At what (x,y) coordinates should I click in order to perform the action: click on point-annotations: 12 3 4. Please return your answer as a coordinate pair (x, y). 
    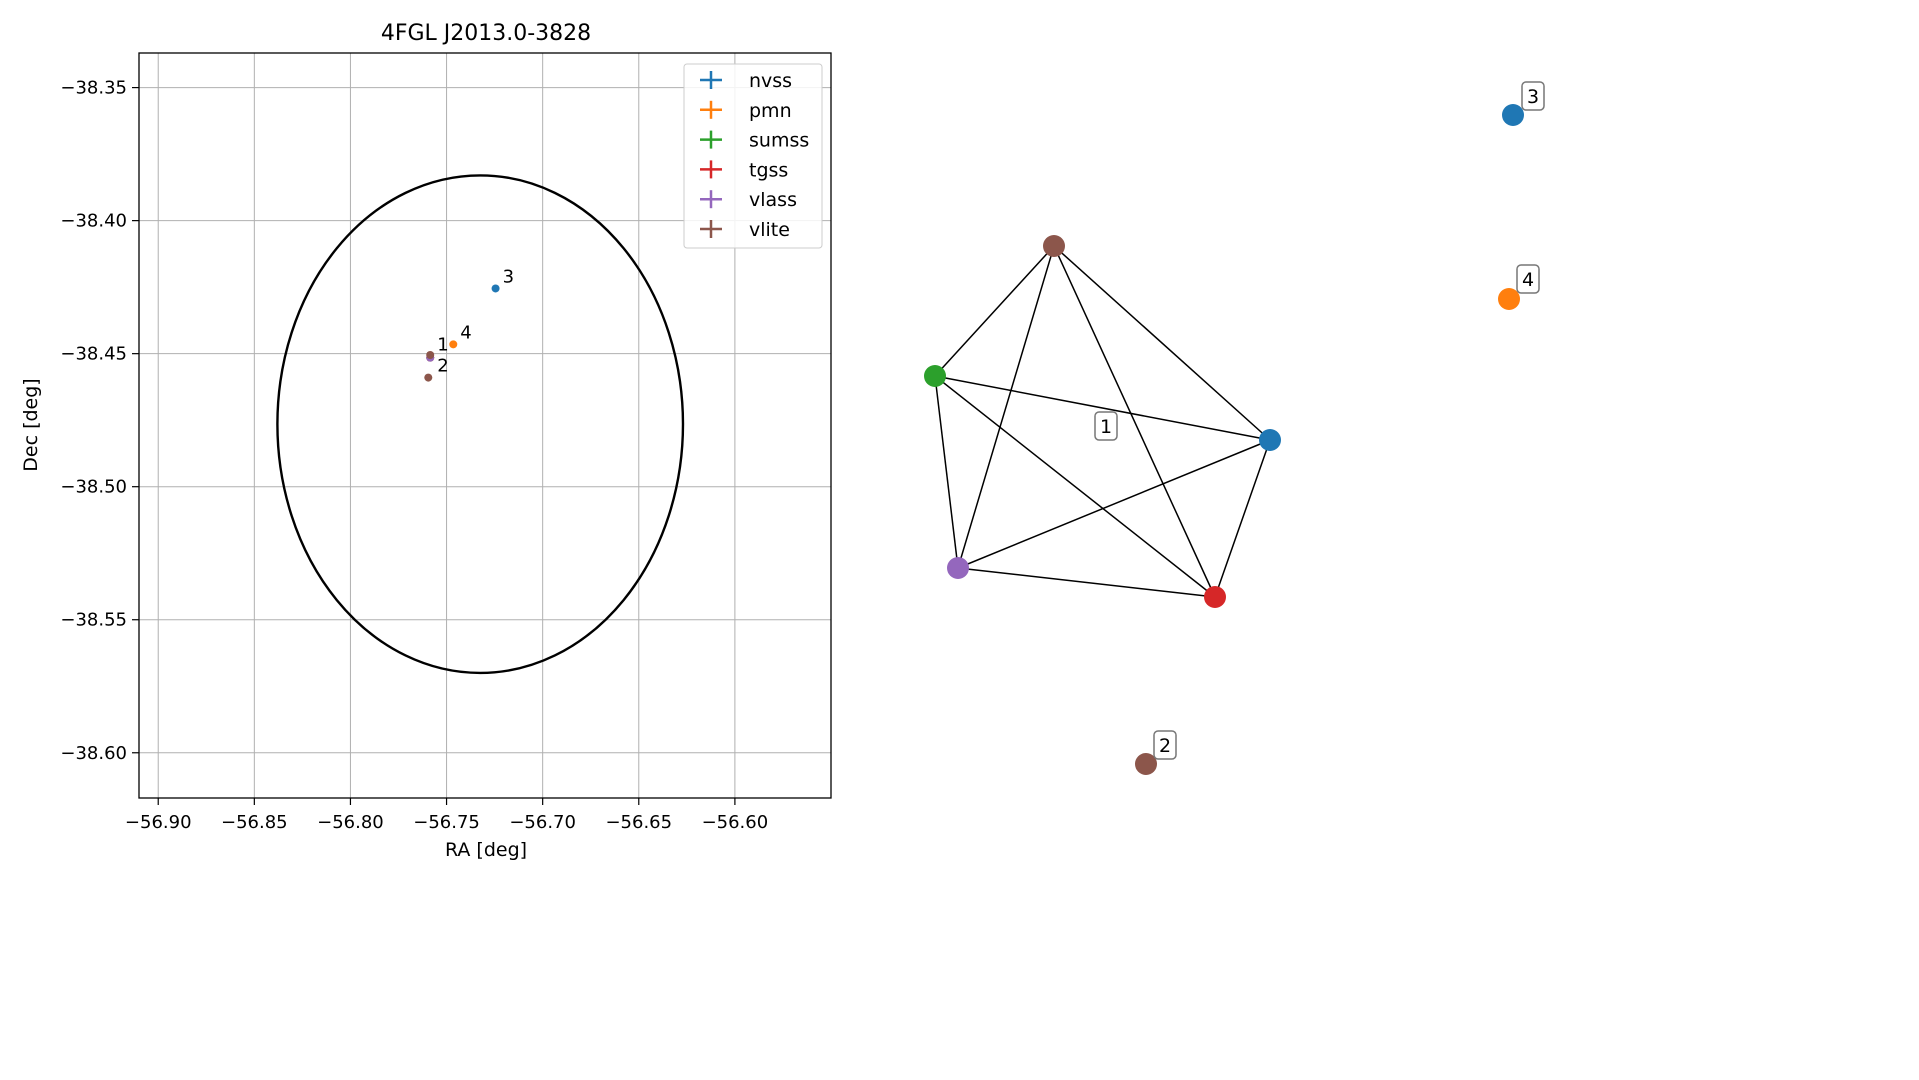
    Looking at the image, I should click on (475, 321).